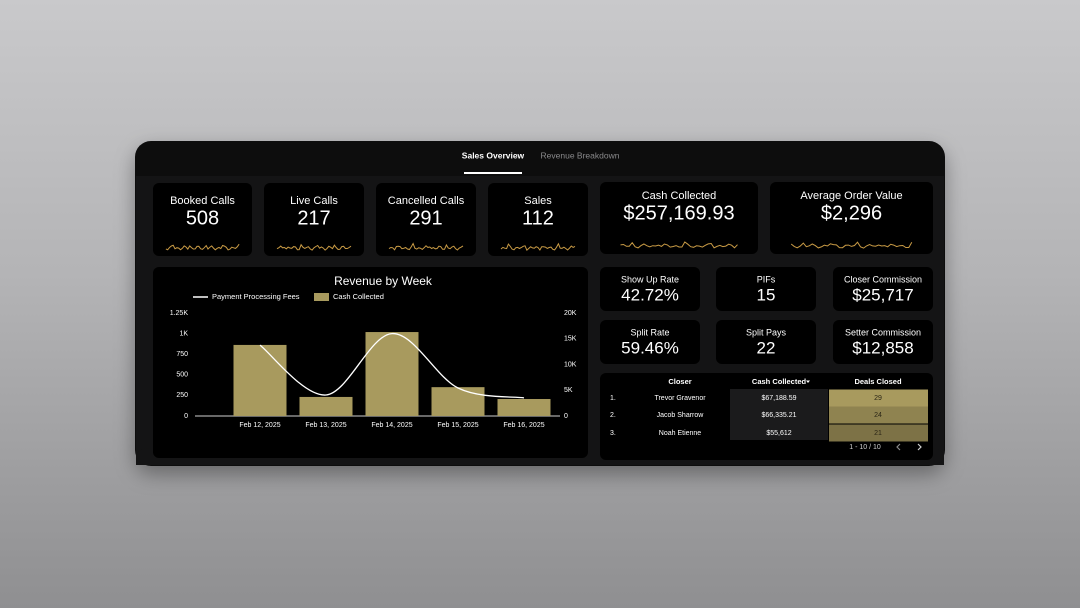 Image resolution: width=1080 pixels, height=608 pixels. Describe the element at coordinates (865, 447) in the screenshot. I see `pagination: 1 - 10 / 10` at that location.